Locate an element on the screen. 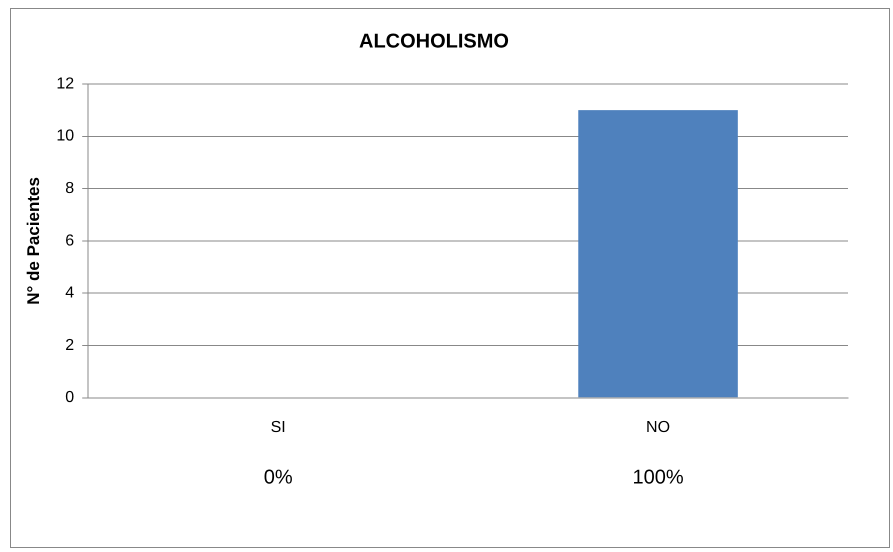 Image resolution: width=893 pixels, height=552 pixels. text: 100% is located at coordinates (658, 477).